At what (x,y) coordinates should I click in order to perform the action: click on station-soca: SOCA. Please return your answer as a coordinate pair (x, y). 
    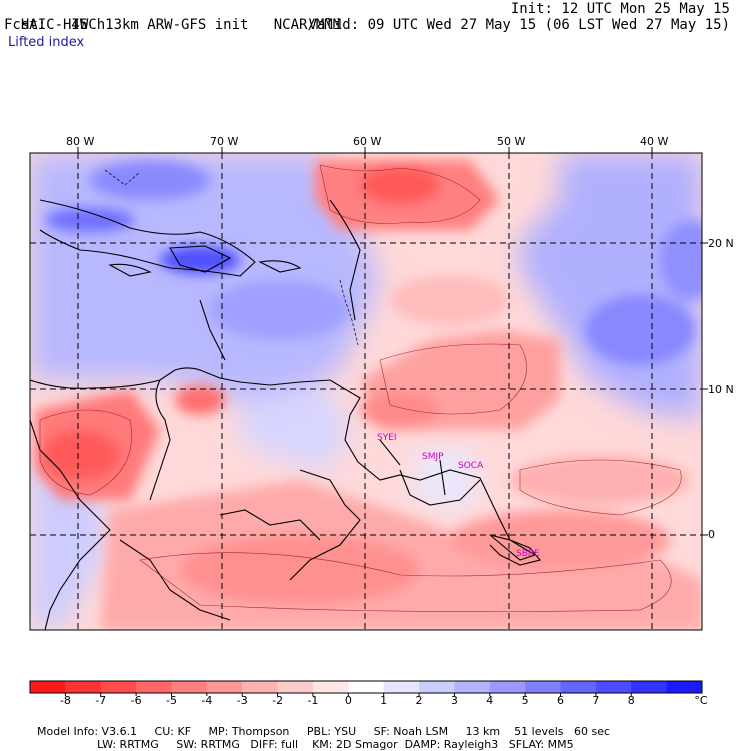
    Looking at the image, I should click on (471, 466).